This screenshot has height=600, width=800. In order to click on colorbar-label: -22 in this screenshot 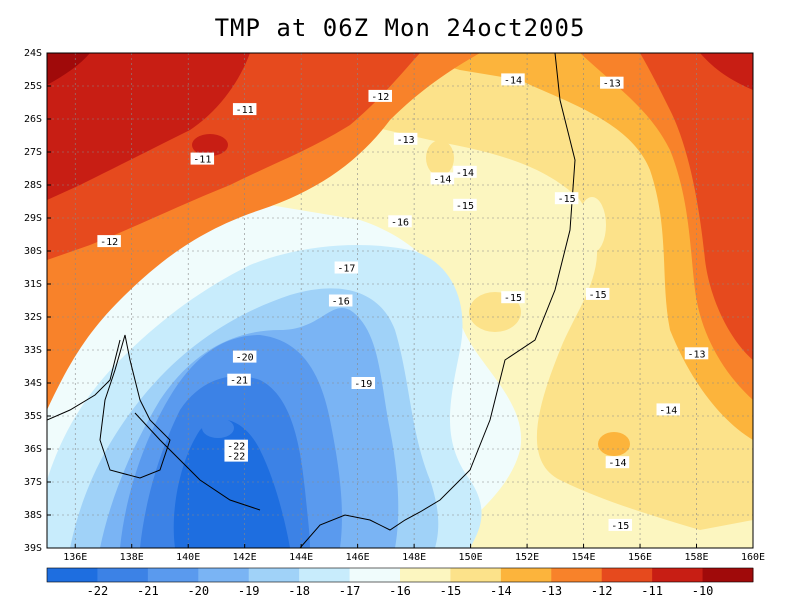, I will do `click(98, 591)`.